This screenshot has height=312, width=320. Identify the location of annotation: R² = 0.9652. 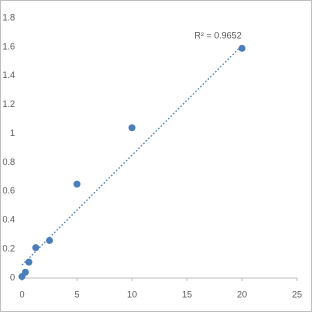
(217, 35).